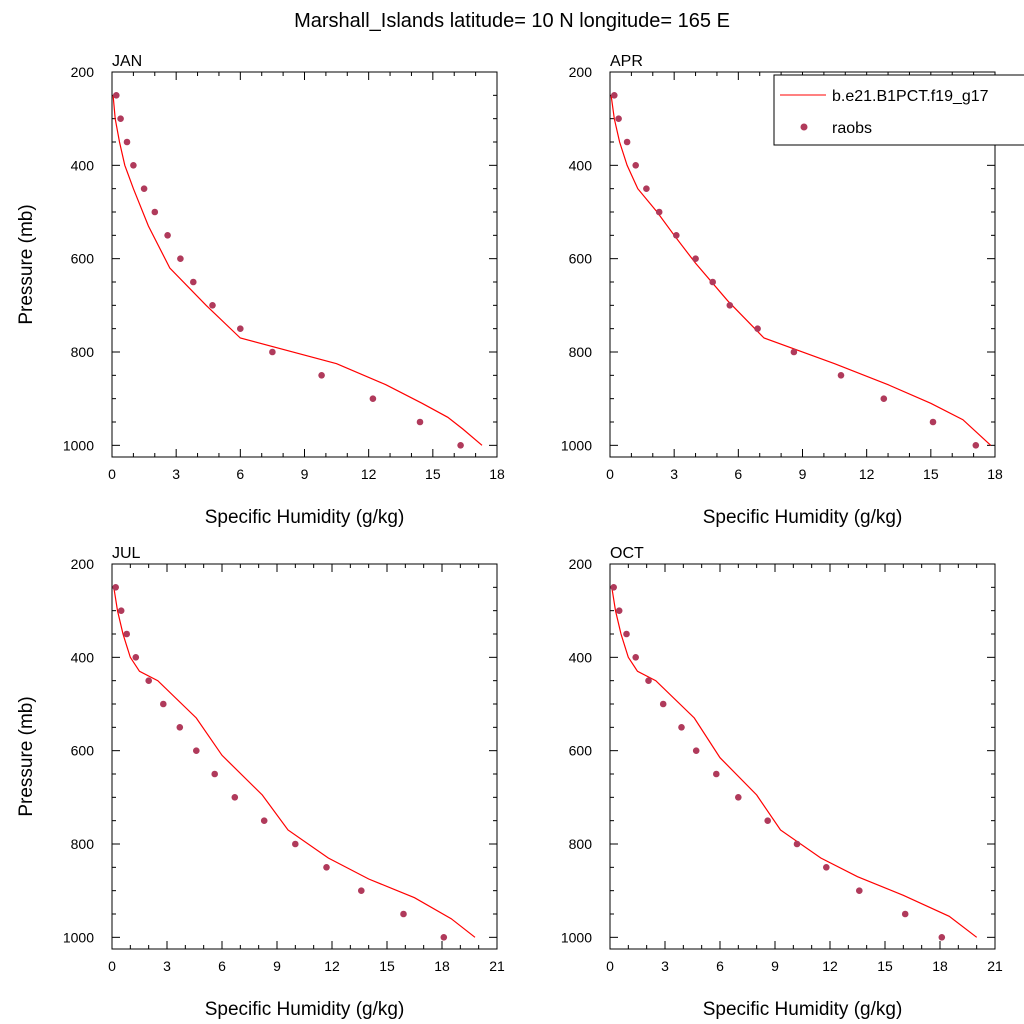 This screenshot has height=1024, width=1024. What do you see at coordinates (127, 61) in the screenshot?
I see `panel-title: JAN` at bounding box center [127, 61].